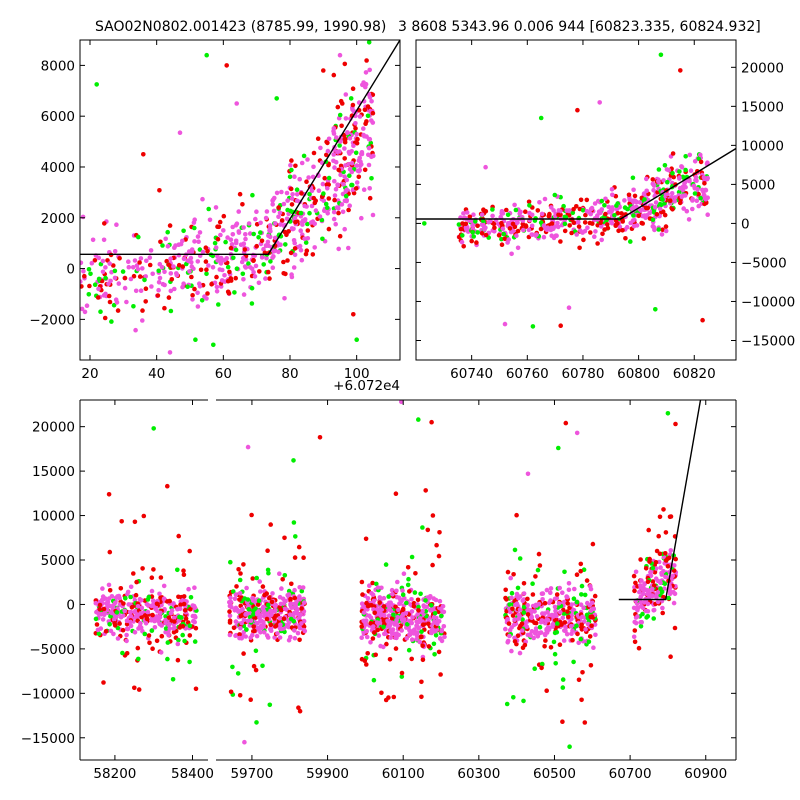 This screenshot has height=800, width=800. What do you see at coordinates (705, 774) in the screenshot?
I see `x-tick-label: 60900` at bounding box center [705, 774].